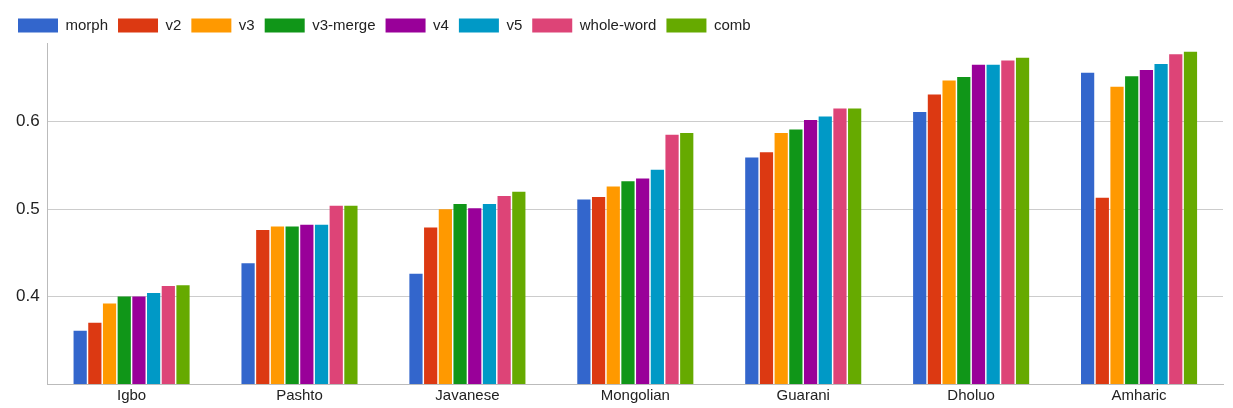 The image size is (1233, 408). I want to click on legend-label: v5, so click(514, 24).